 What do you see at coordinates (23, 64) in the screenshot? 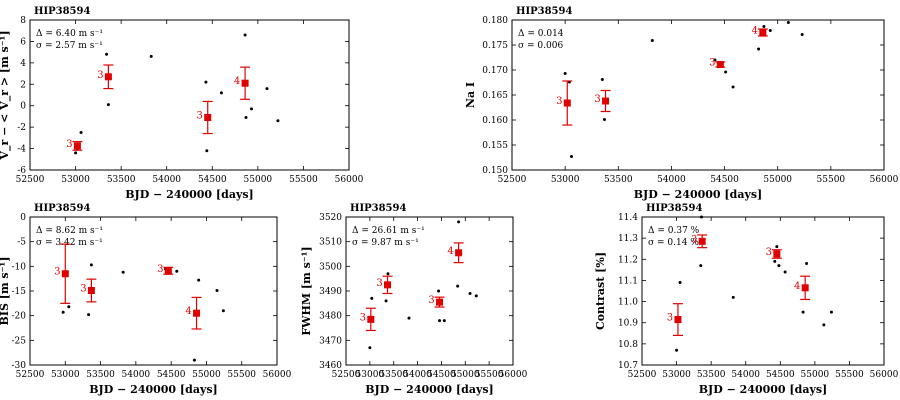
I see `y-tick-label: 4` at bounding box center [23, 64].